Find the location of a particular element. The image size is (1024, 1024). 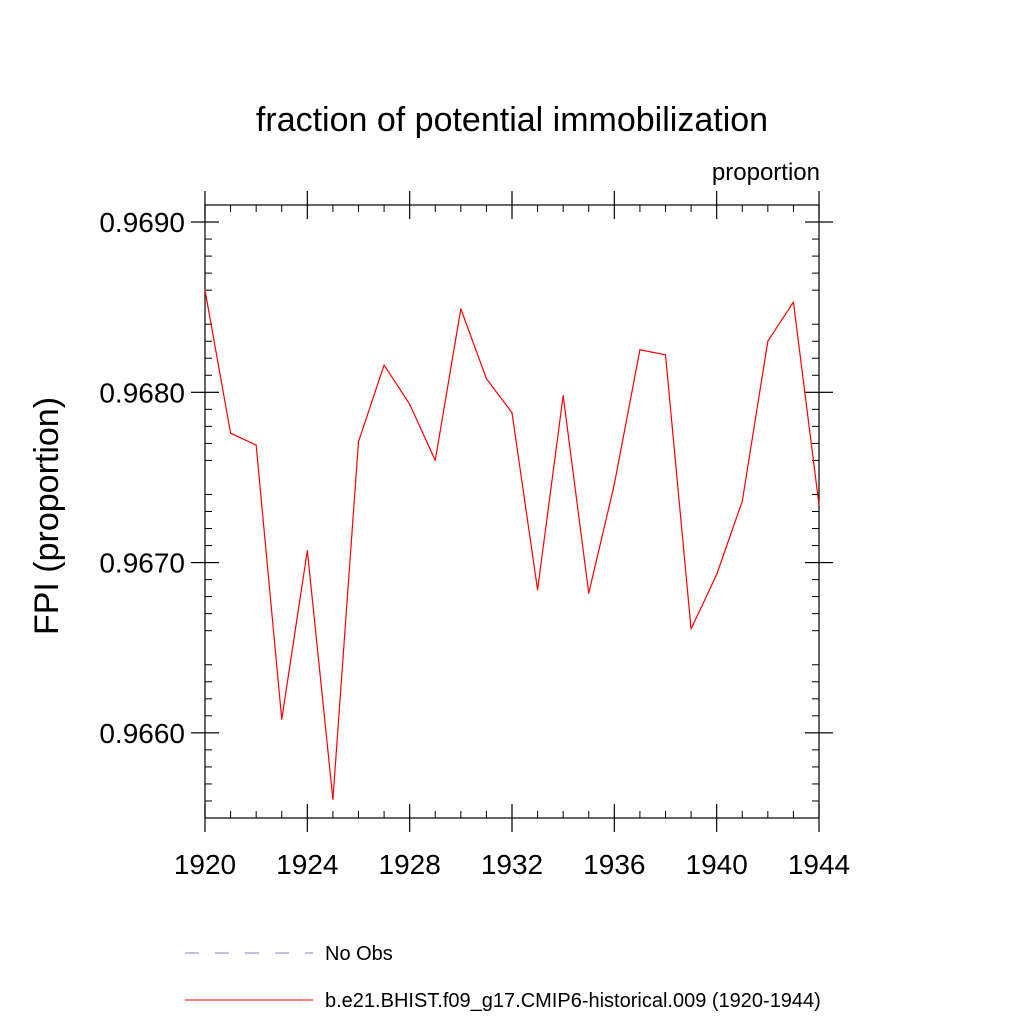

chart-title: fraction of potential immobilization is located at coordinates (512, 120).